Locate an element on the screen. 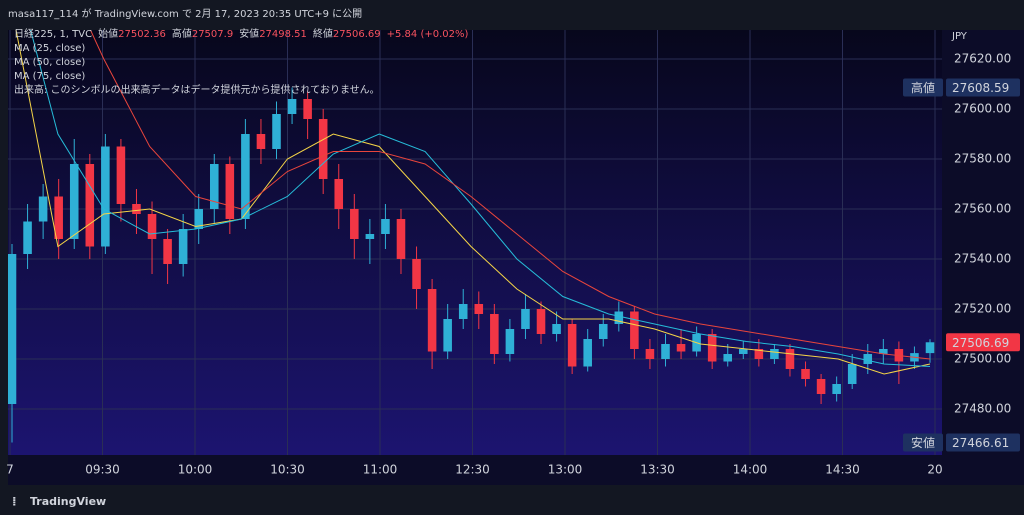 Image resolution: width=1024 pixels, height=515 pixels. x-tick-label: 7 is located at coordinates (10, 470).